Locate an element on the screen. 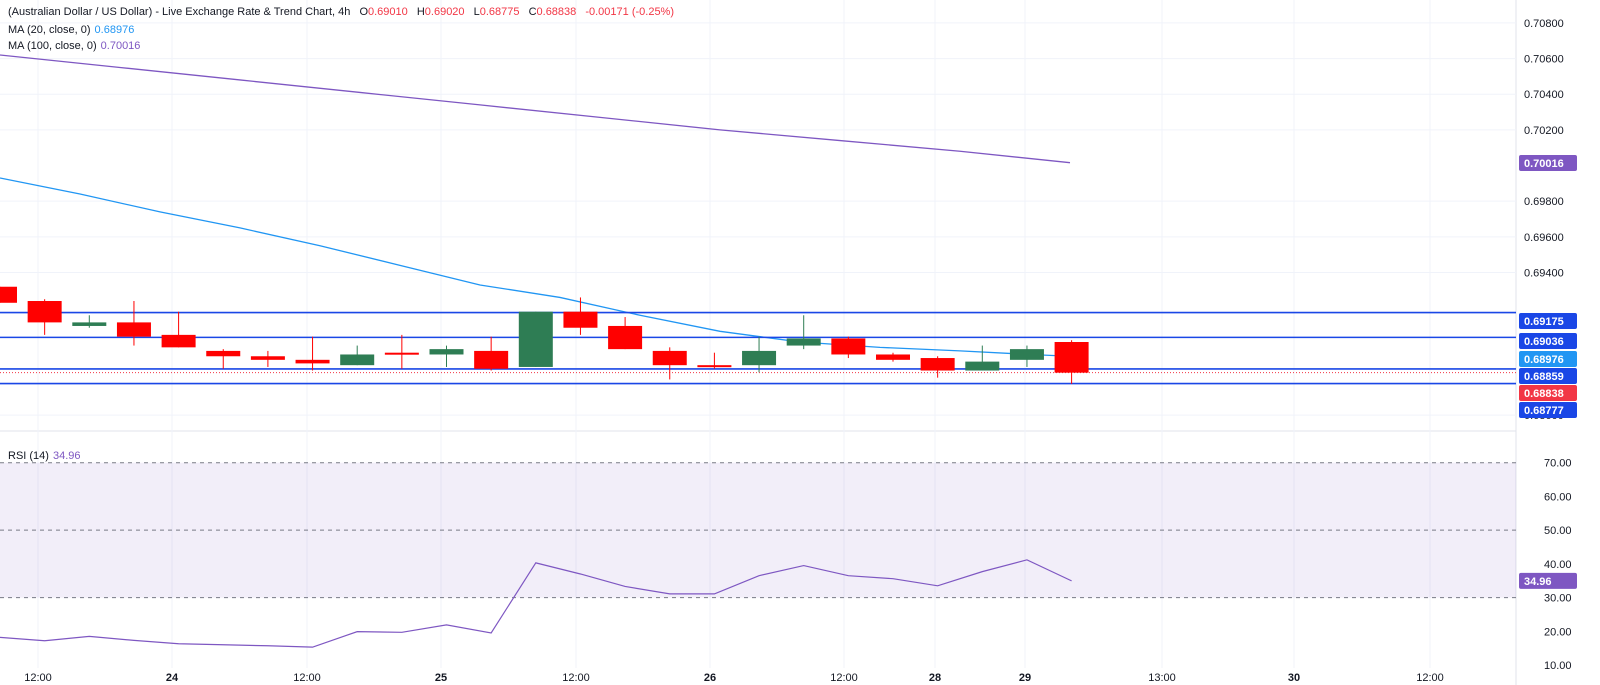 This screenshot has height=685, width=1600. rsi-legend: RSI (14) 34.96 is located at coordinates (44, 456).